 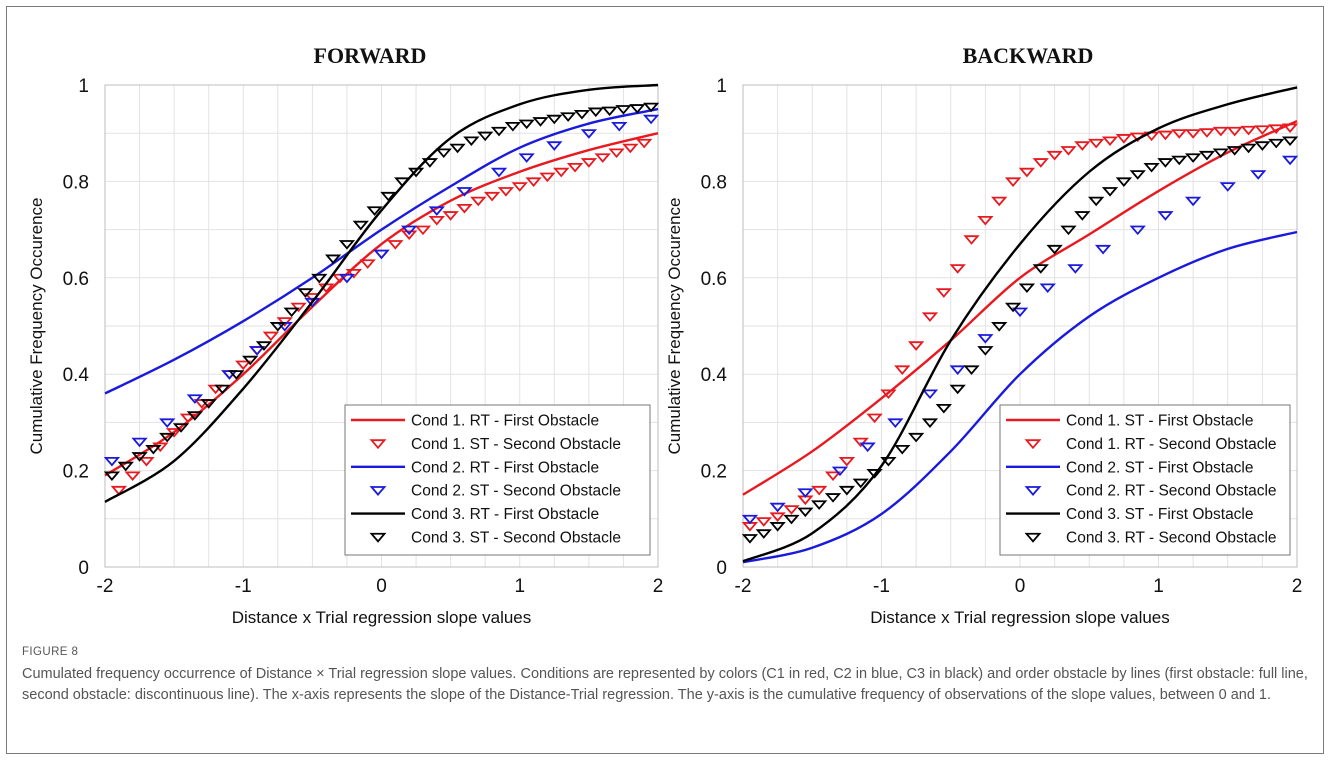 What do you see at coordinates (1028, 55) in the screenshot?
I see `chart-title: BACKWARD` at bounding box center [1028, 55].